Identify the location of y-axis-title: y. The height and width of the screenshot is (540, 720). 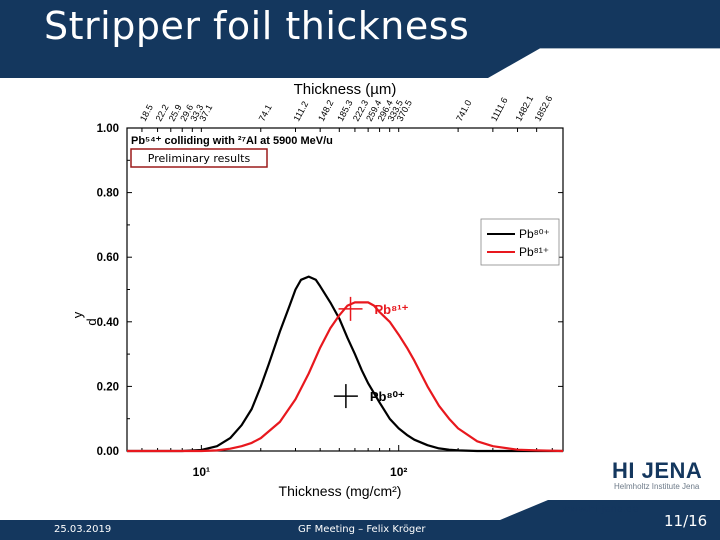
(77, 314).